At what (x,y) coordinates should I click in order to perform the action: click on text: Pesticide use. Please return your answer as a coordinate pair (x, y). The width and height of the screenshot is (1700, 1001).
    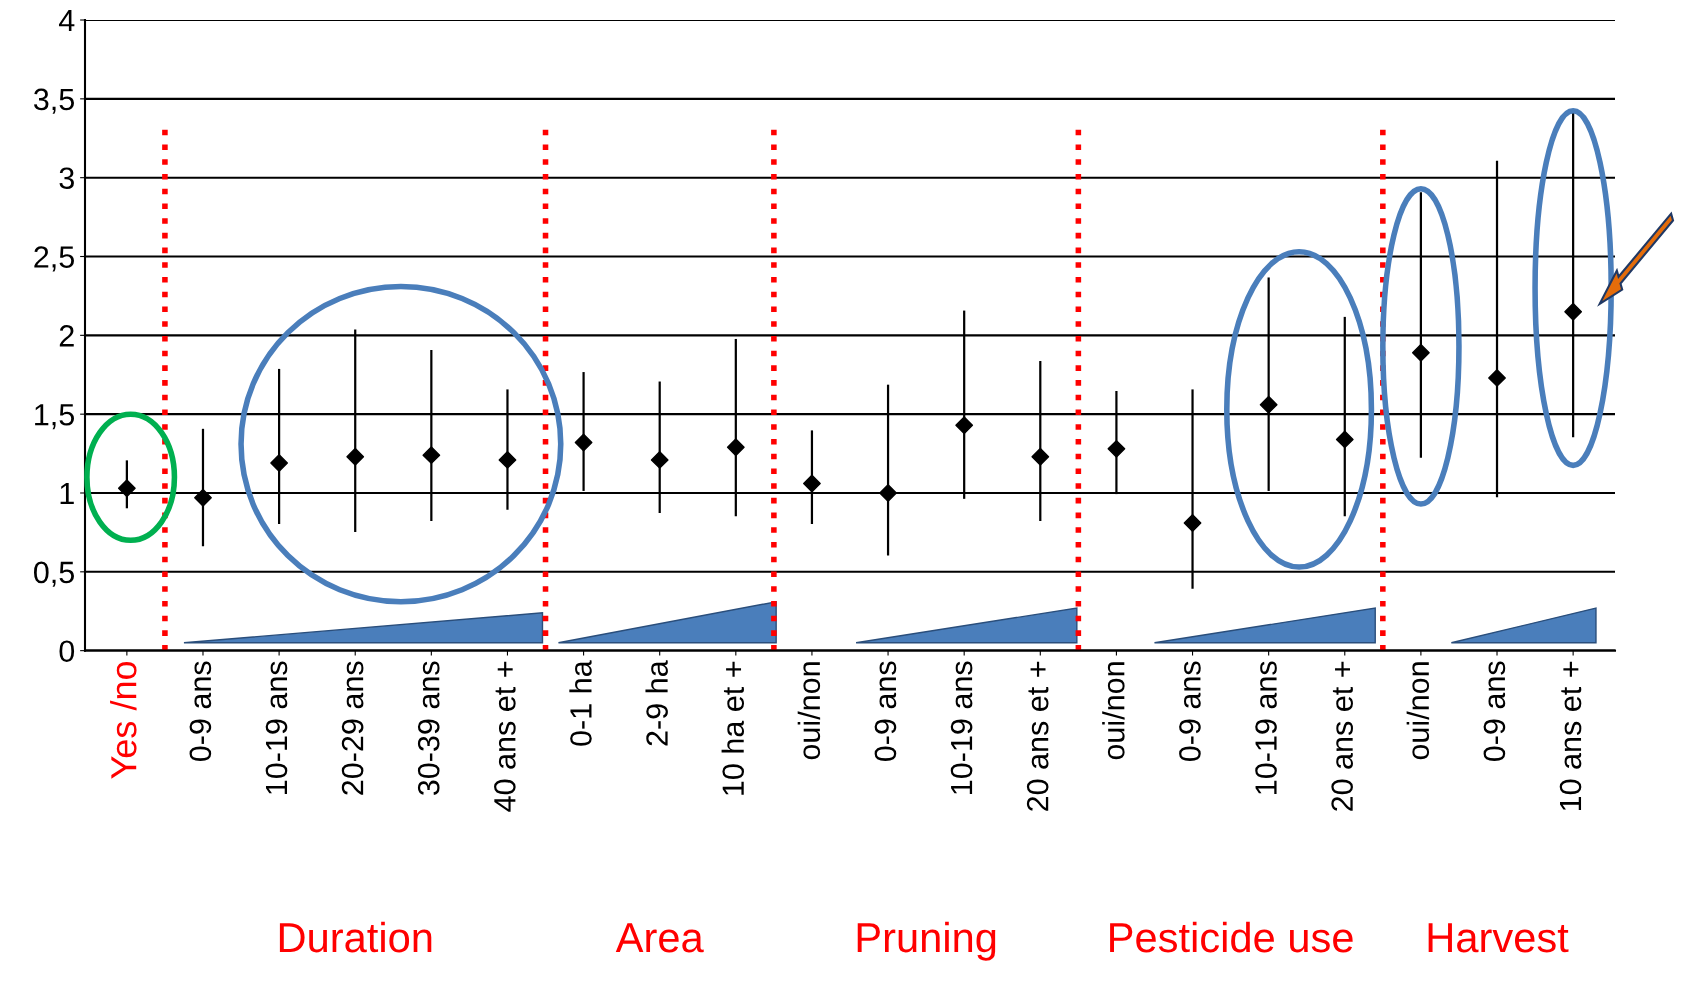
    Looking at the image, I should click on (1231, 937).